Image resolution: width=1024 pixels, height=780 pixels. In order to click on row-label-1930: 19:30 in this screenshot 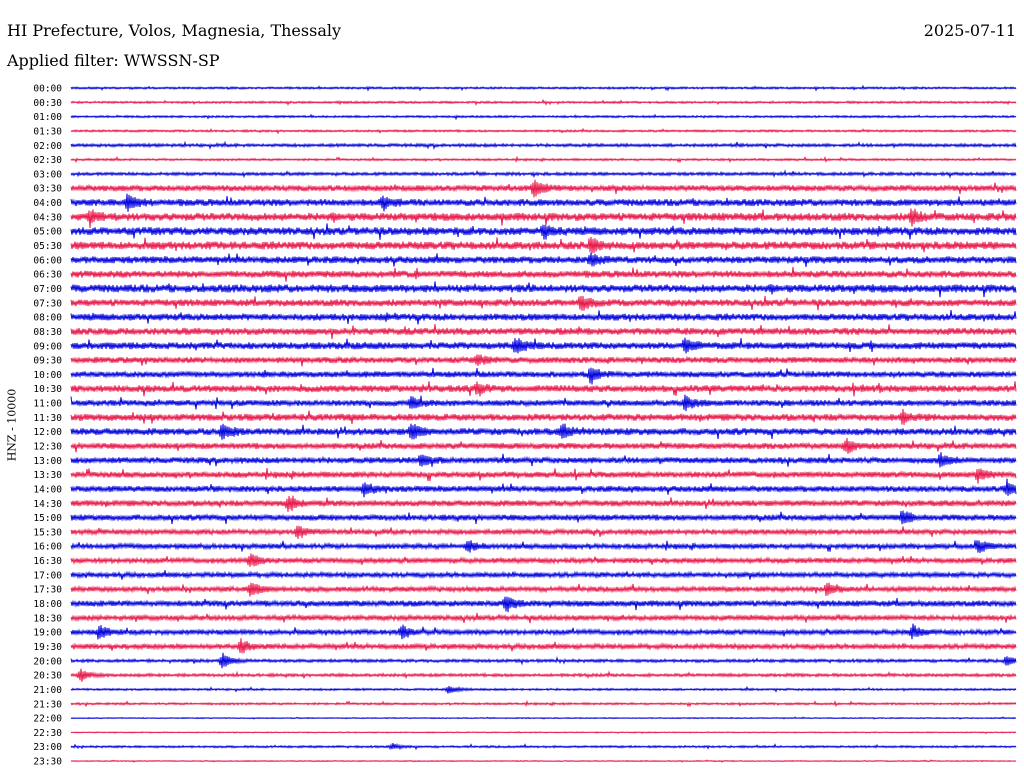, I will do `click(47, 647)`.